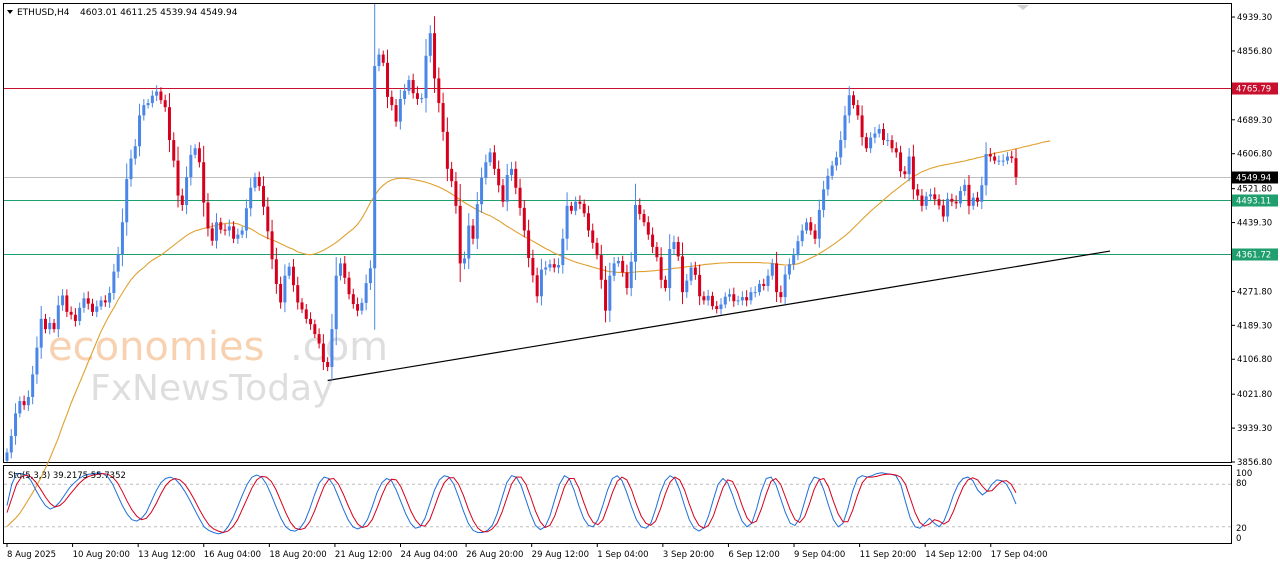 The image size is (1280, 571). I want to click on stochastic-panel, so click(617, 504).